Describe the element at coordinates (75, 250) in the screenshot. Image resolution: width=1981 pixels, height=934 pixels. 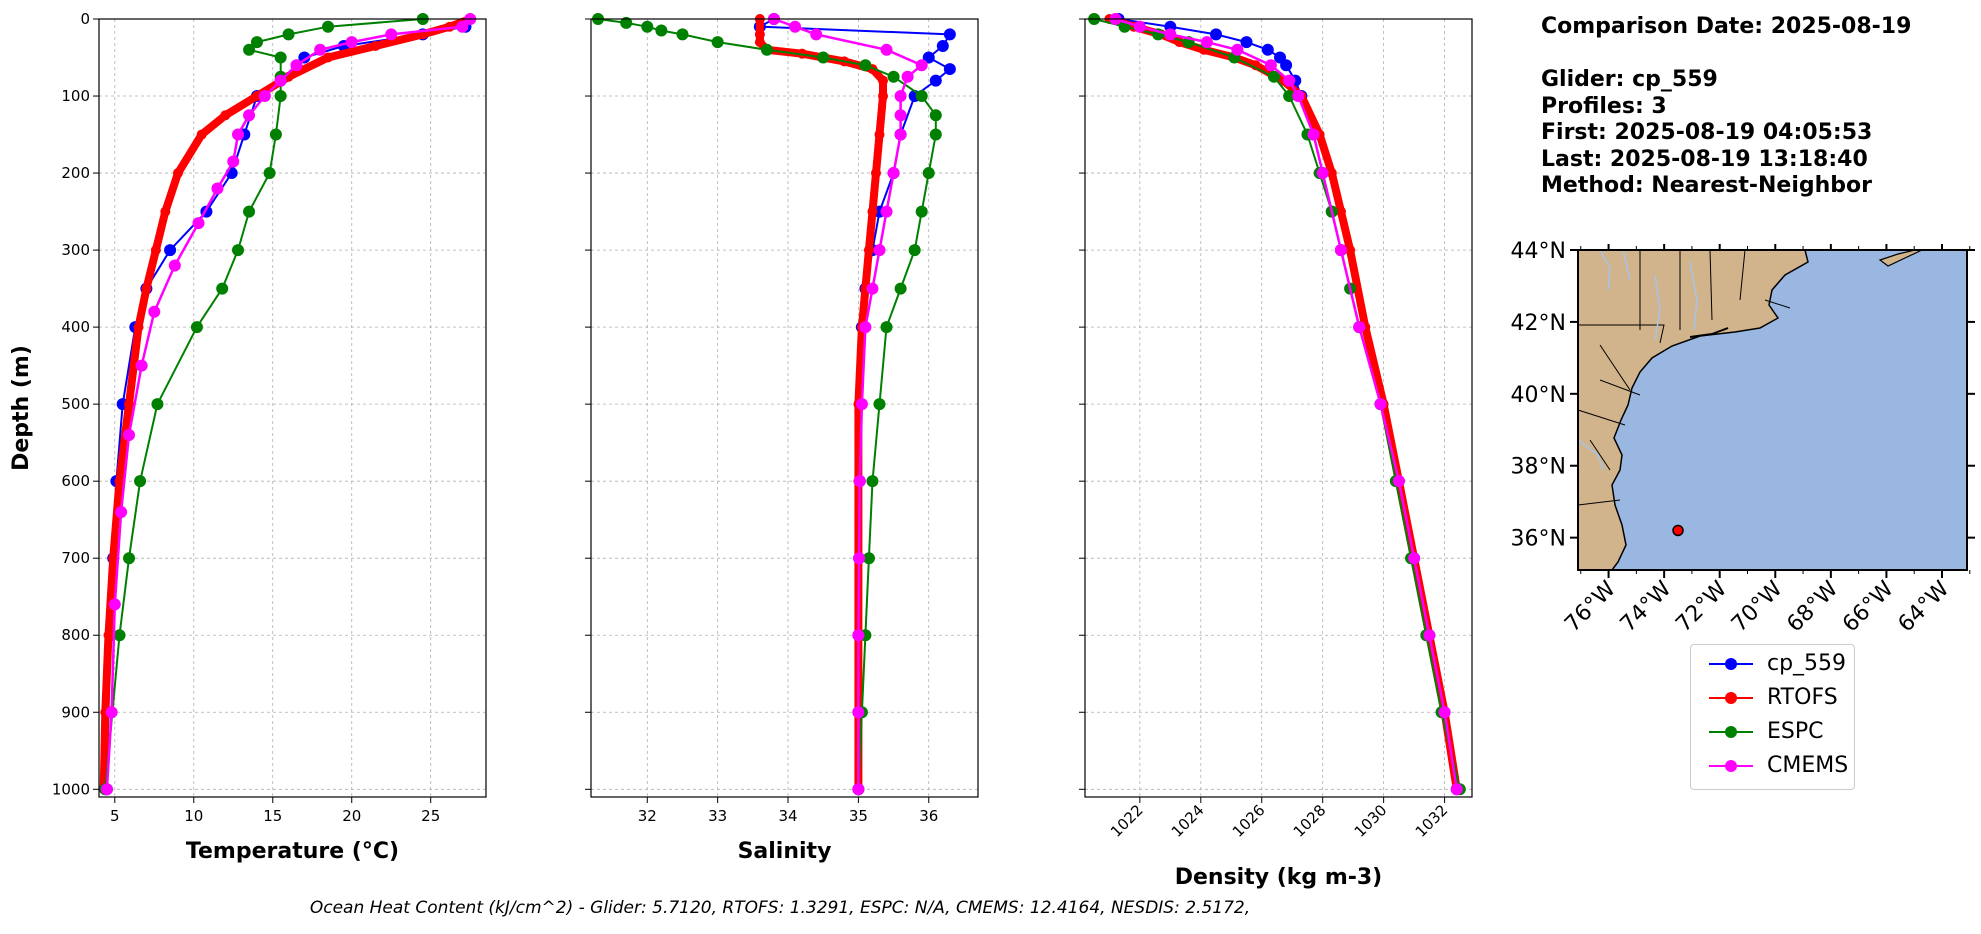
I see `y-tick-label: 300` at that location.